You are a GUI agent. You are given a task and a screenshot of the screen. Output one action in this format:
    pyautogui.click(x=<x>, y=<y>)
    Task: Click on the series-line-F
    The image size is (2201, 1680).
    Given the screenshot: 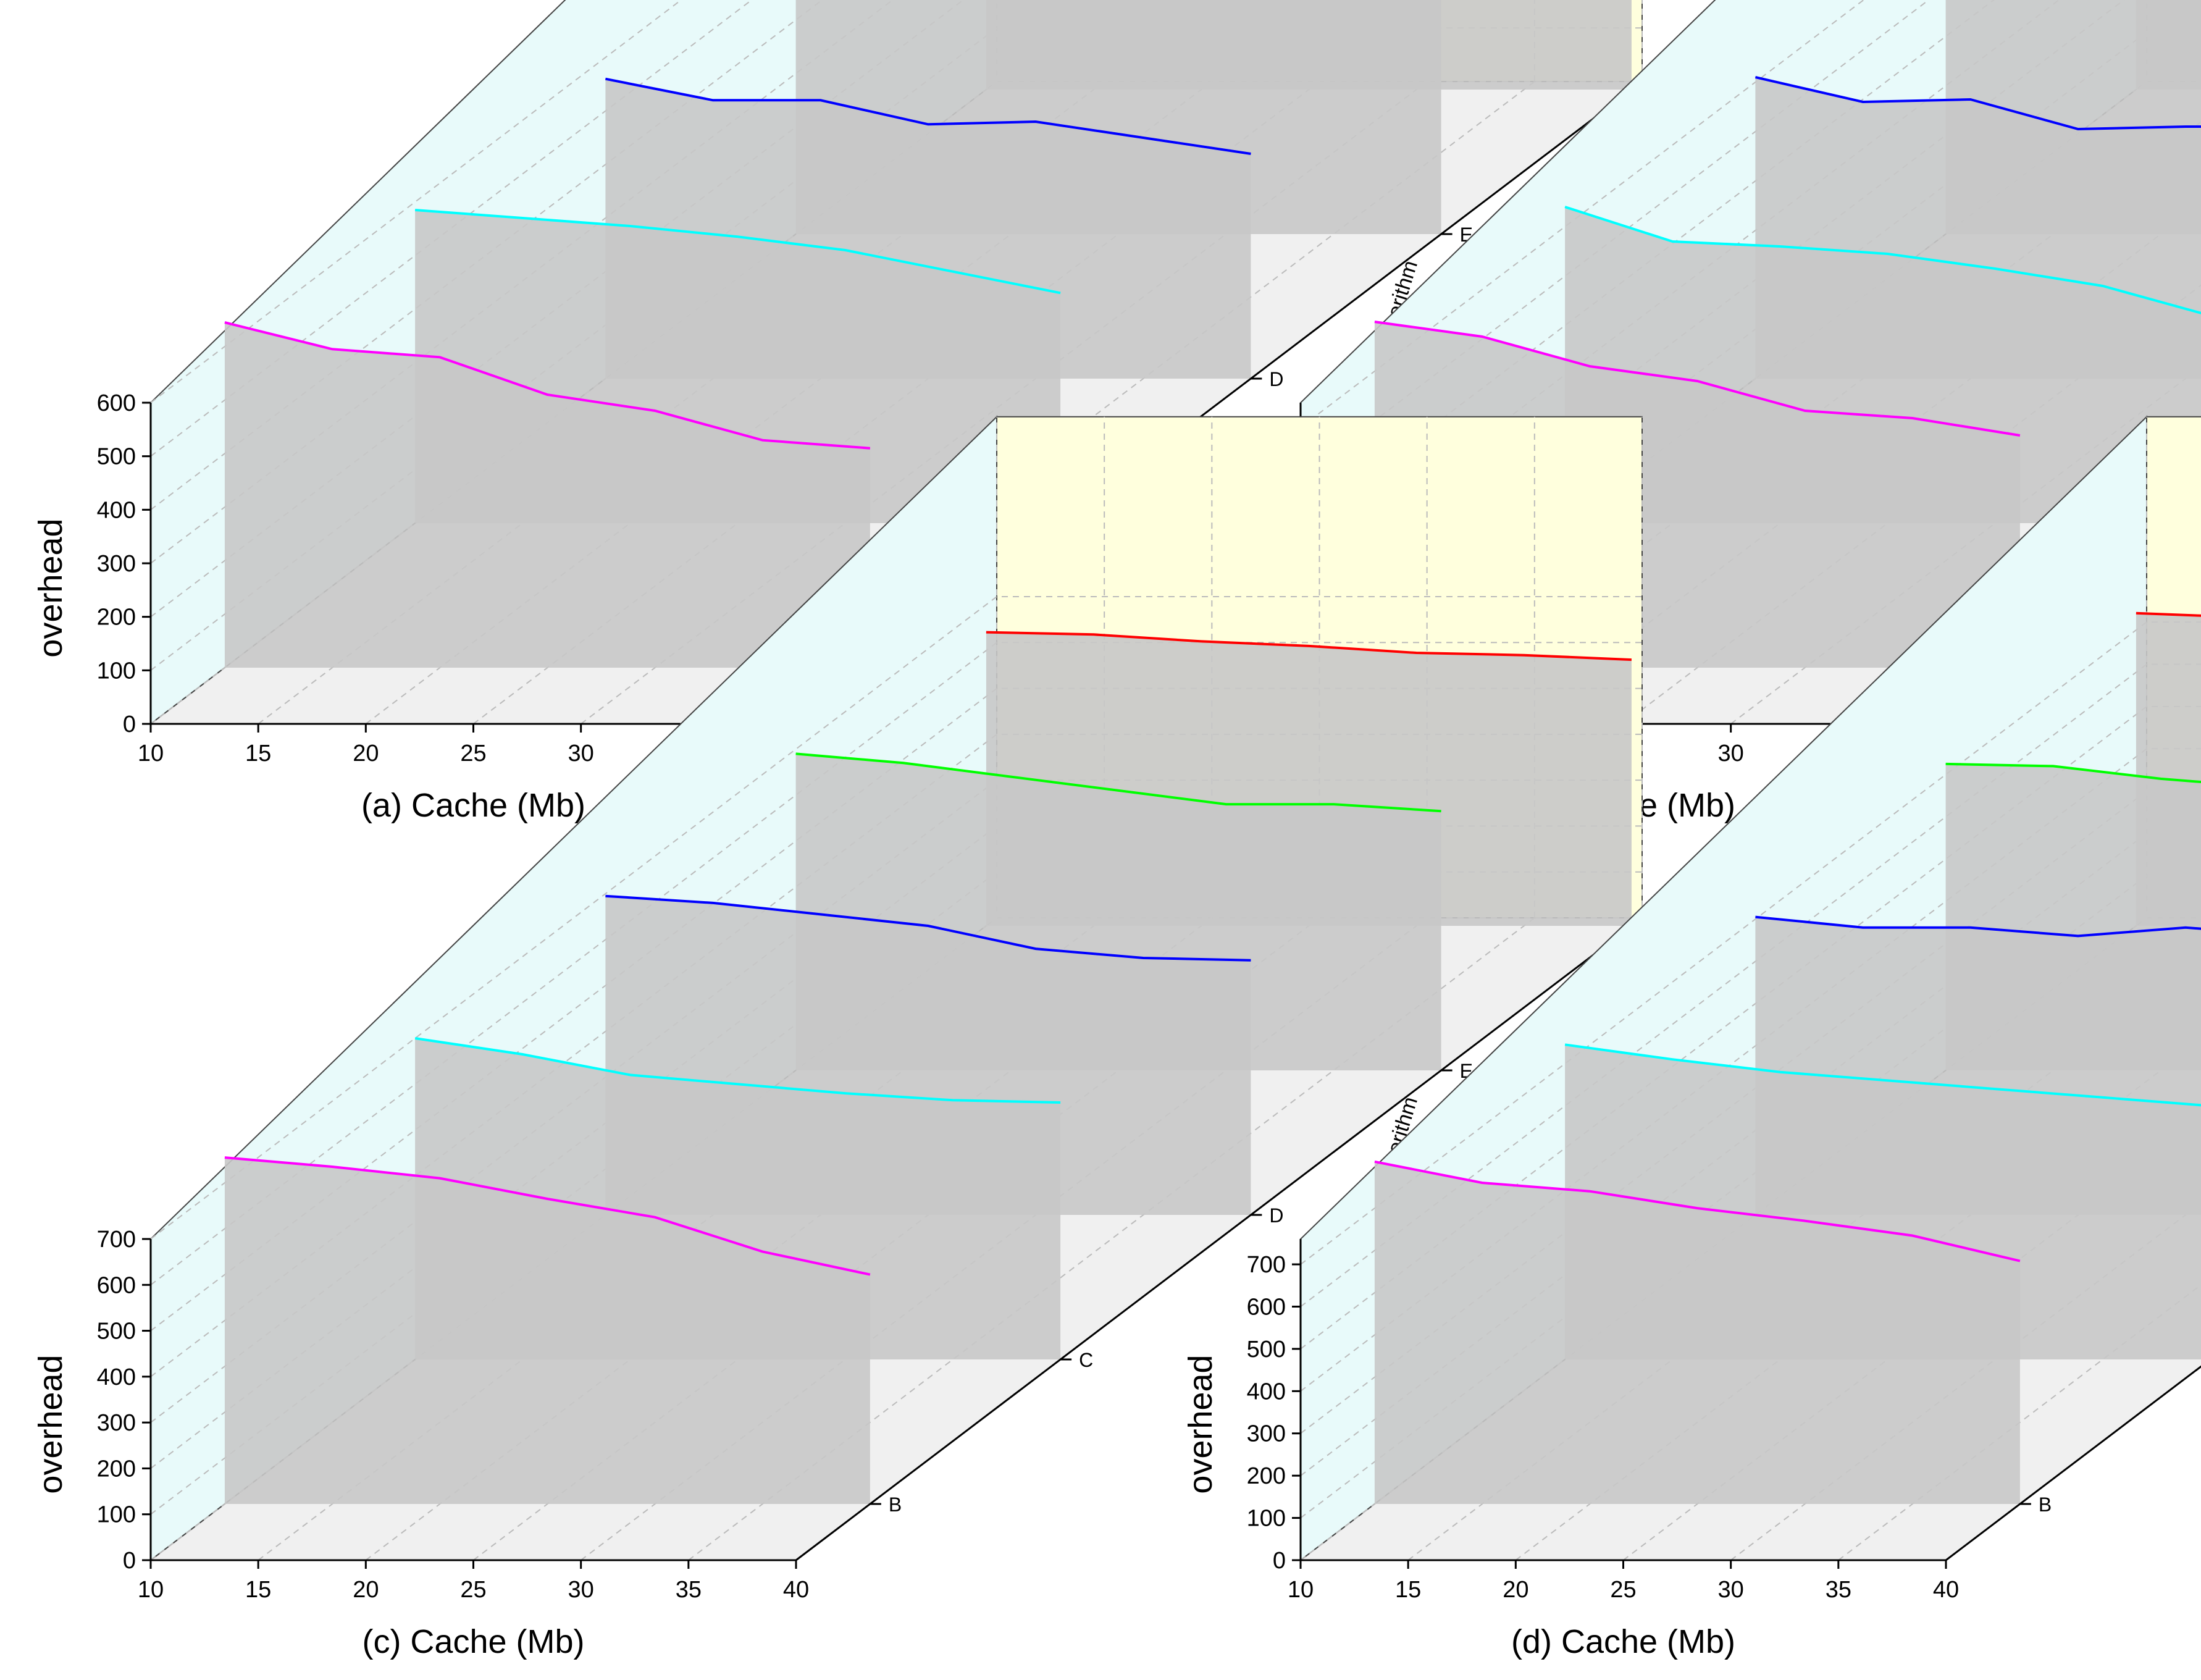 What is the action you would take?
    pyautogui.click(x=1309, y=647)
    